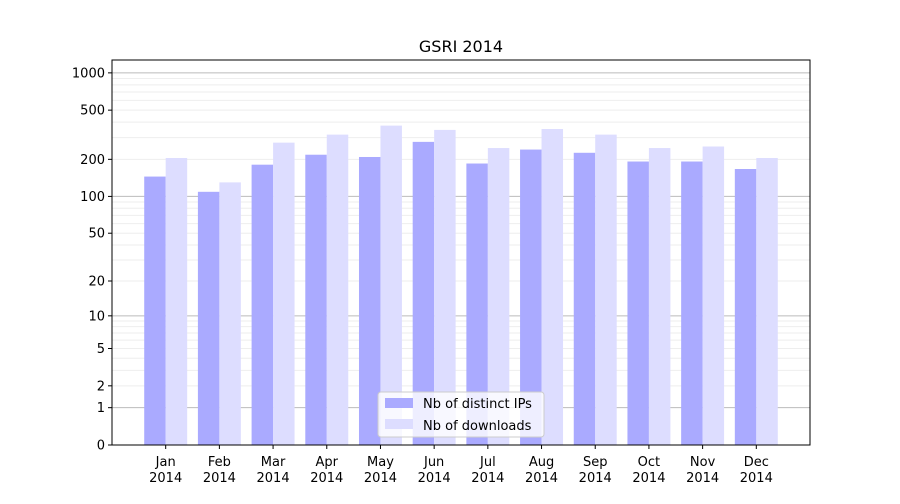 The height and width of the screenshot is (504, 900). What do you see at coordinates (101, 408) in the screenshot?
I see `y-tick-label: 1` at bounding box center [101, 408].